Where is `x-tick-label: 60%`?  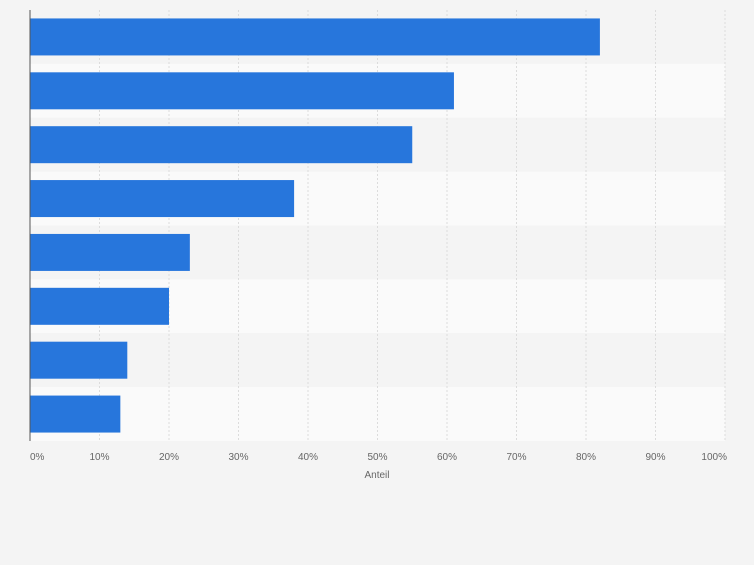
x-tick-label: 60% is located at coordinates (447, 457).